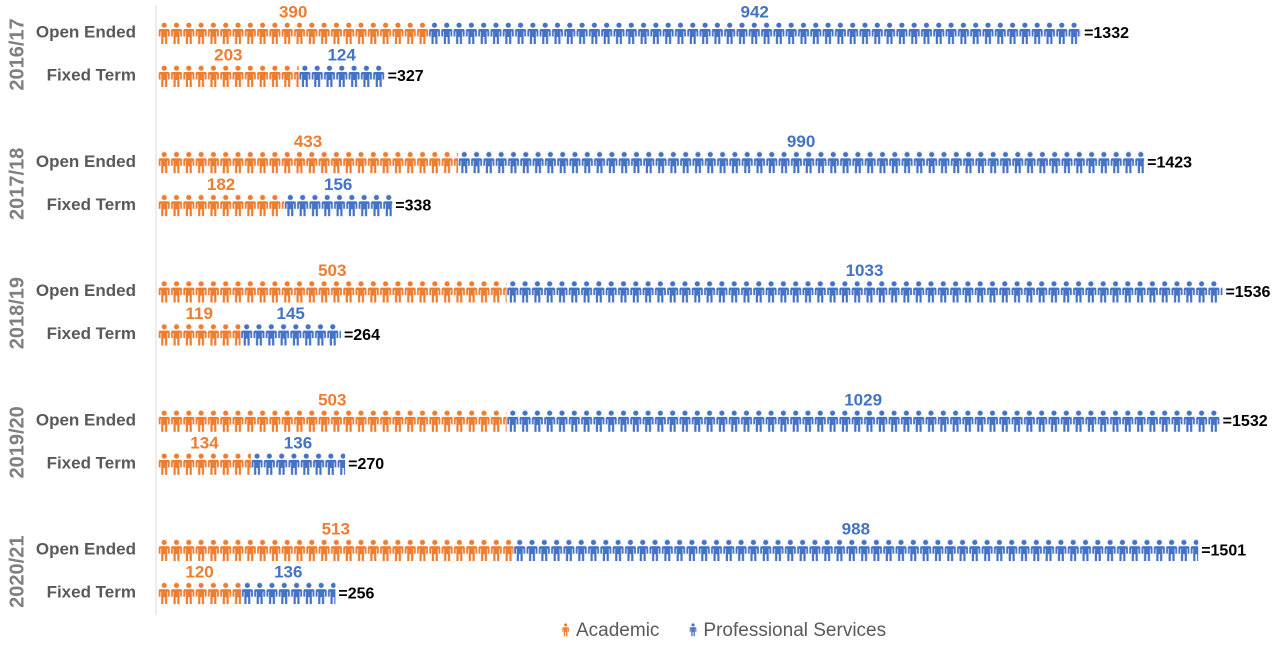 The height and width of the screenshot is (646, 1285). I want to click on value-label: 124, so click(341, 54).